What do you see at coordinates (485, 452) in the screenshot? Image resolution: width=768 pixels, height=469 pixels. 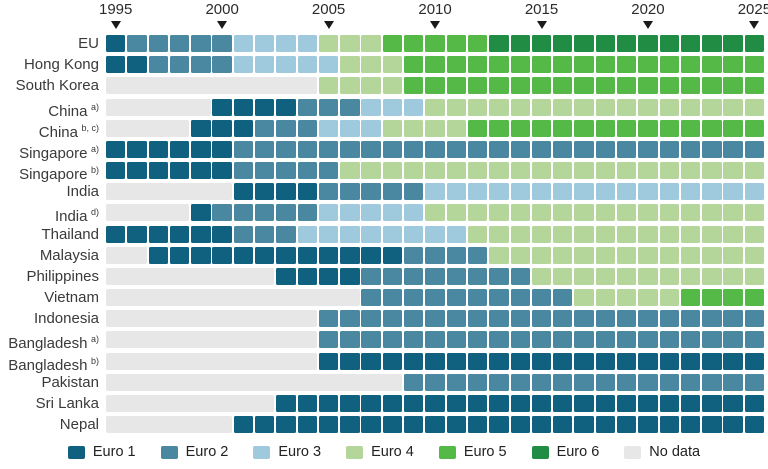 I see `legend-label: Euro 5` at bounding box center [485, 452].